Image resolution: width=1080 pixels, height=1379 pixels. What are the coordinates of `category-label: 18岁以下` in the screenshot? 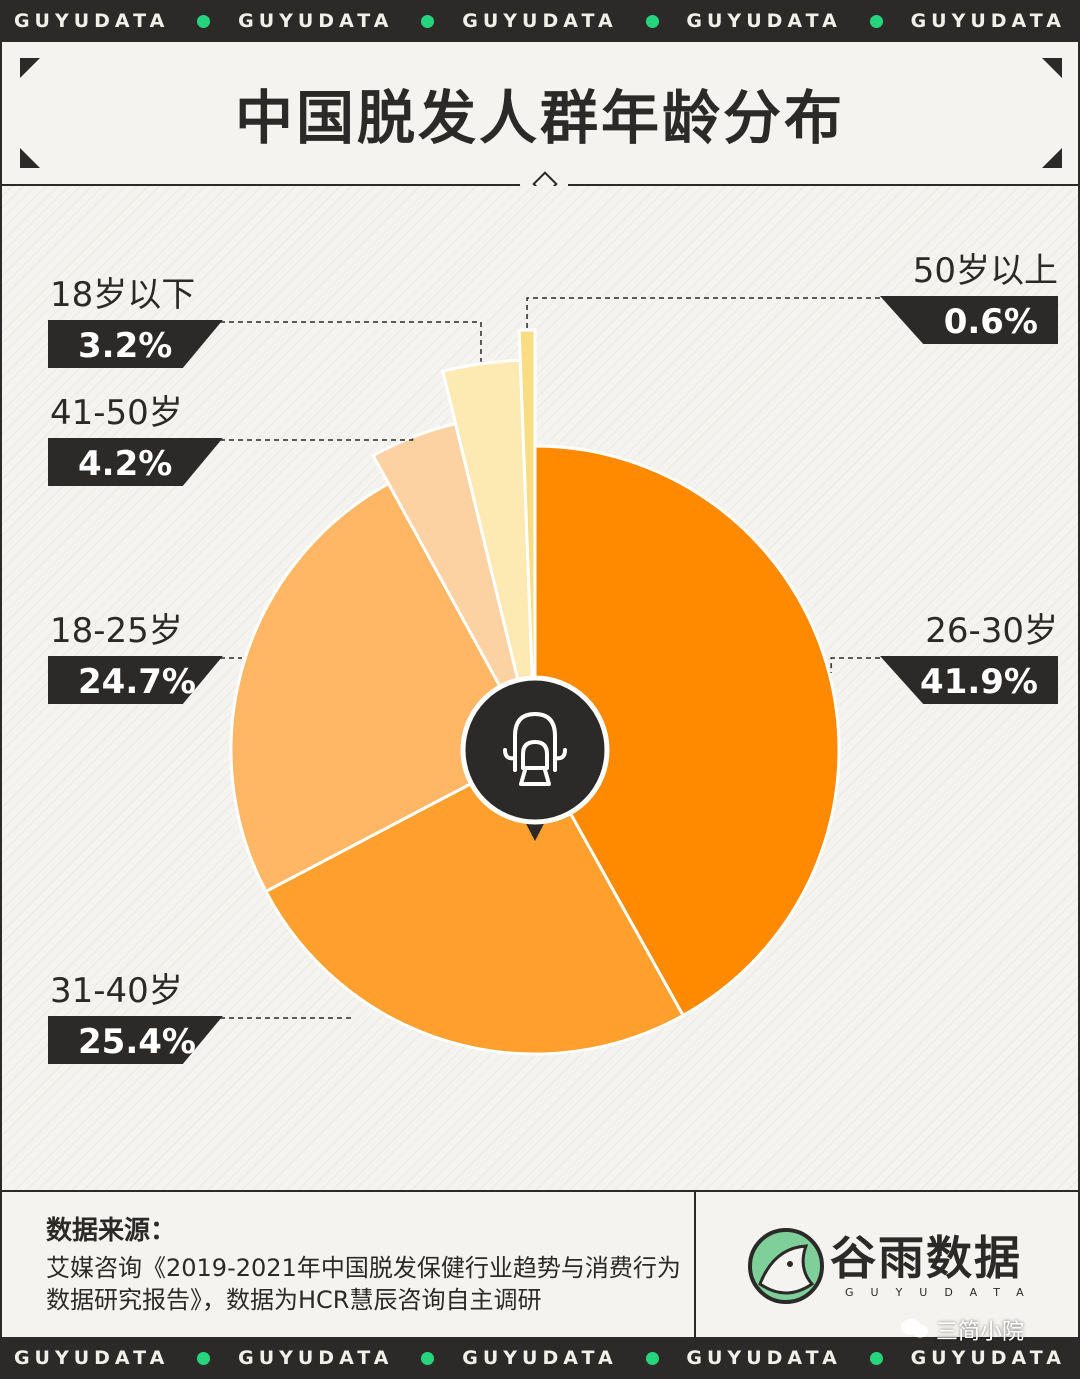 It's located at (122, 295).